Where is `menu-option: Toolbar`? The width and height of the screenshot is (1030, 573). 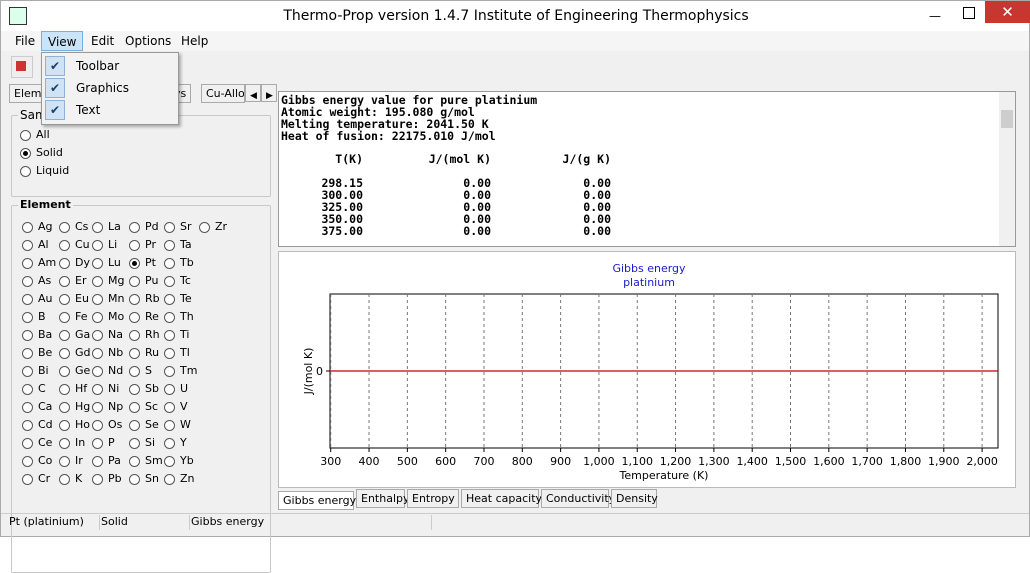
menu-option: Toolbar is located at coordinates (98, 66).